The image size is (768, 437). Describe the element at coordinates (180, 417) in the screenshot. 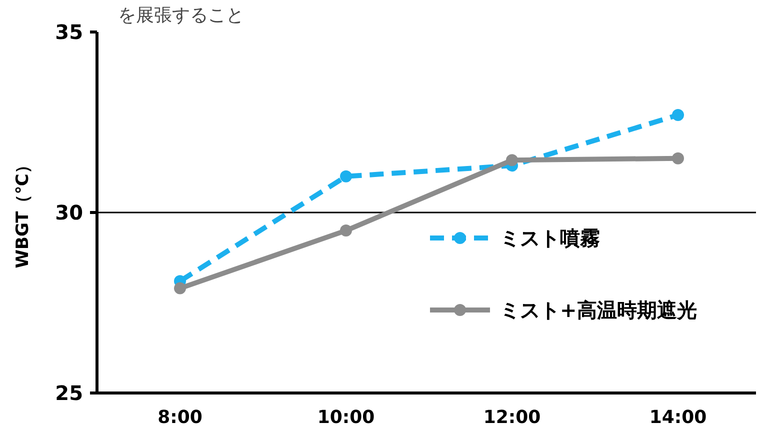

I see `x-tick-label: 8:00` at that location.